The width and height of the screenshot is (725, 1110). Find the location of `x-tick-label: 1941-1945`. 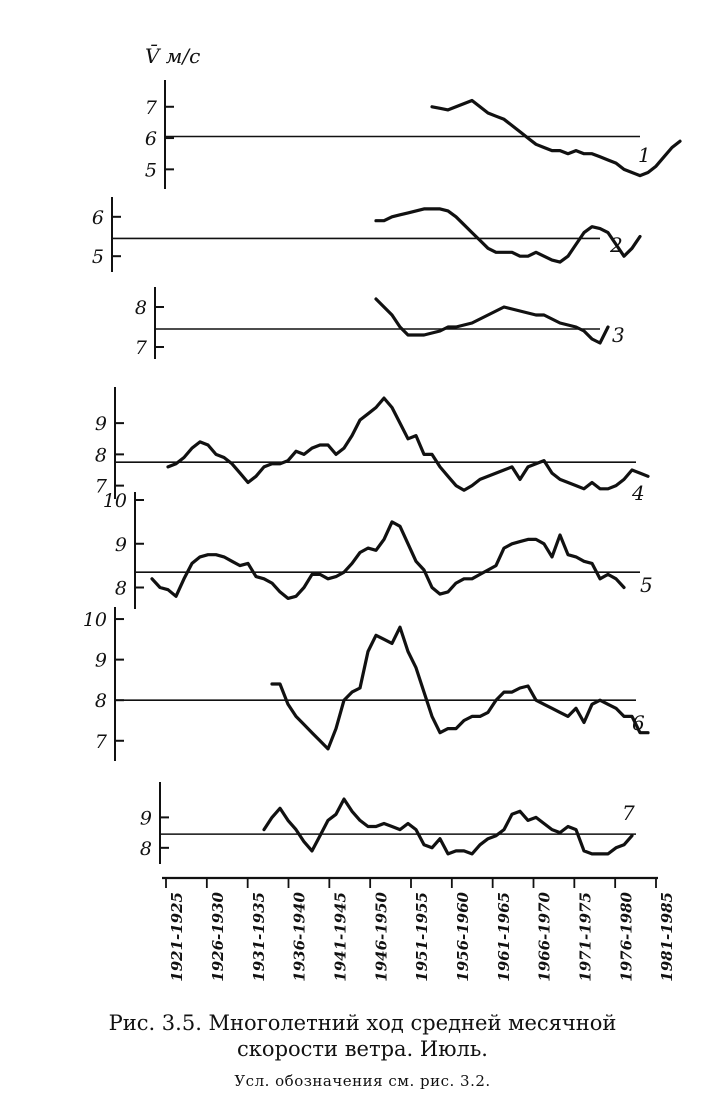

x-tick-label: 1941-1945 is located at coordinates (341, 937).